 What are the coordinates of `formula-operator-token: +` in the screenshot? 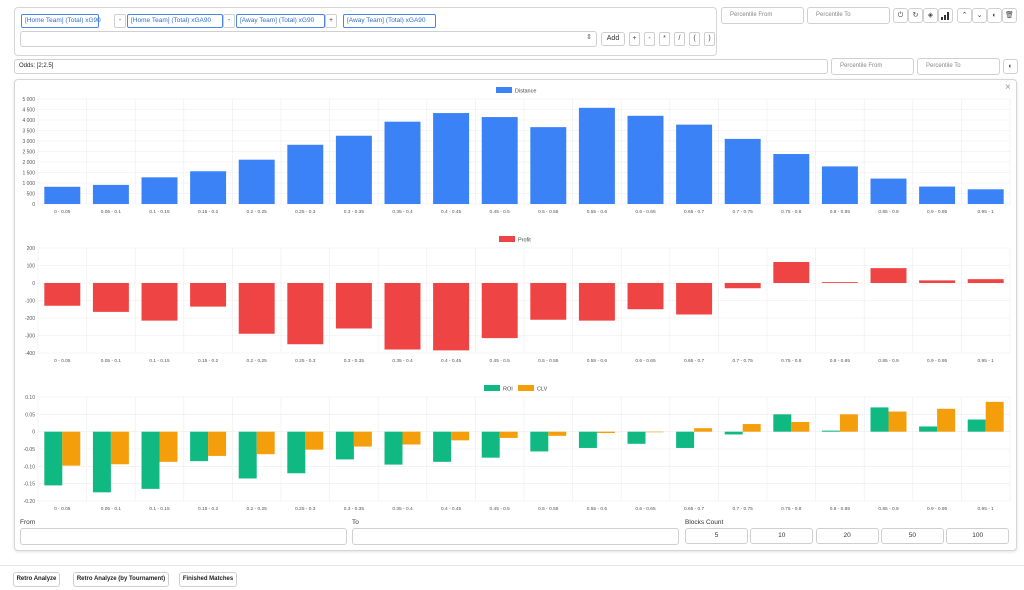 It's located at (331, 21).